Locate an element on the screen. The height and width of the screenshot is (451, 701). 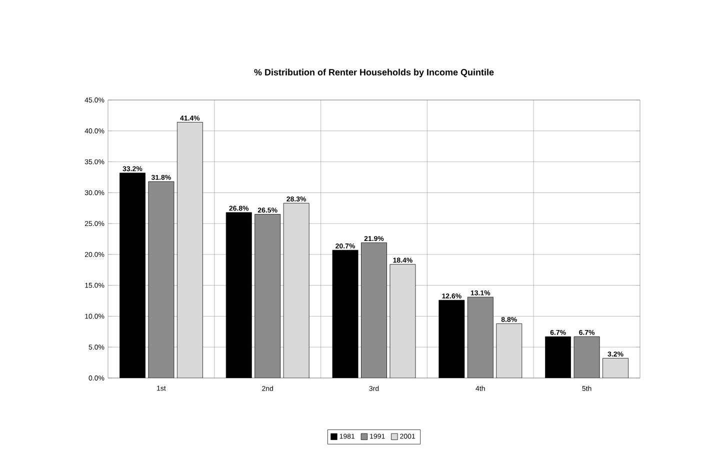
chart-title: % Distribution of Renter Households by Income Quintile is located at coordinates (374, 73).